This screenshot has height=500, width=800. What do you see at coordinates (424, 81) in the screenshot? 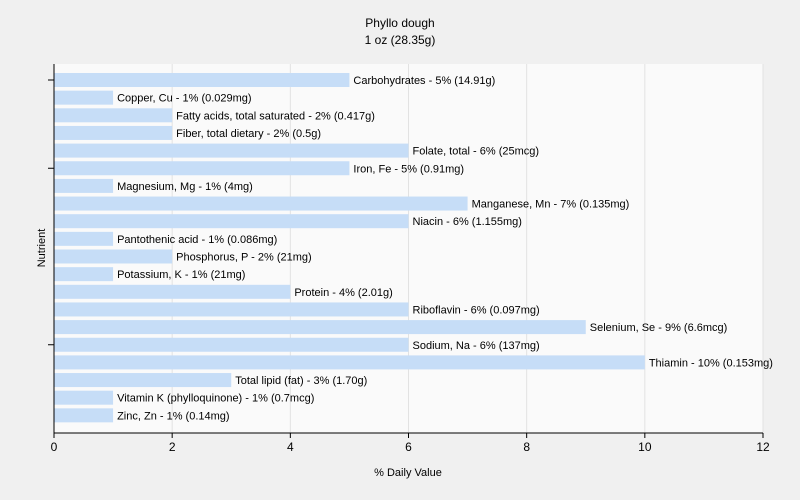
I see `bar-label: Carbohydrates - 5% (14.91g)` at bounding box center [424, 81].